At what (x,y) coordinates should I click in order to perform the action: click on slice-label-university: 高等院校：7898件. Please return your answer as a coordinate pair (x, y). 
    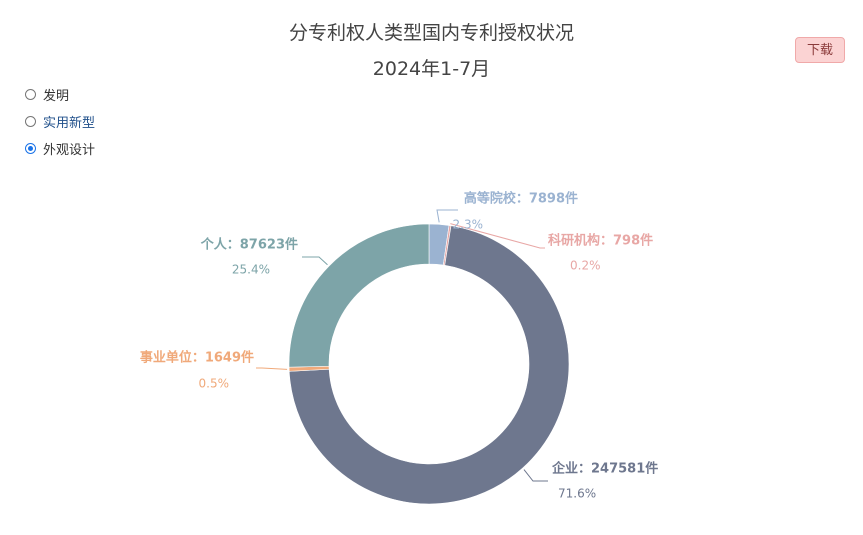
    Looking at the image, I should click on (521, 199).